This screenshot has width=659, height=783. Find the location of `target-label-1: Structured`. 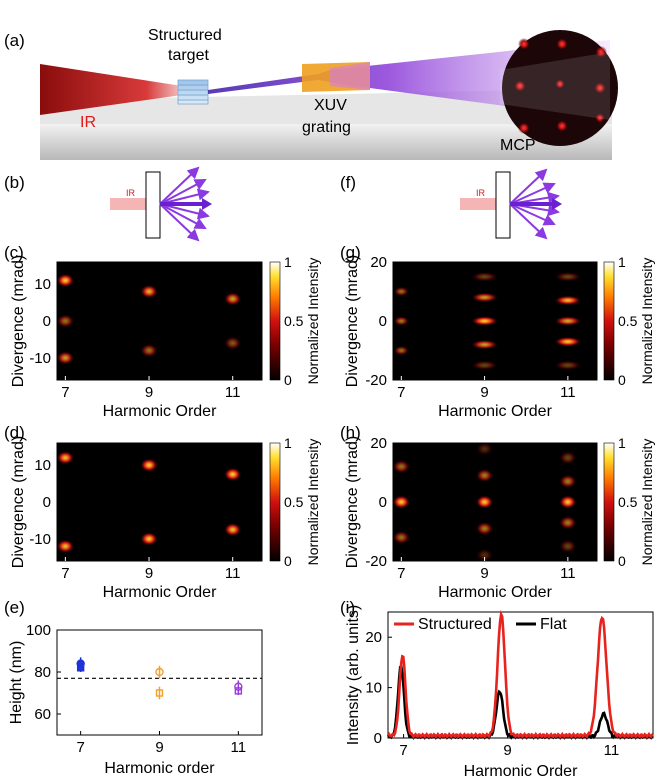

target-label-1: Structured is located at coordinates (185, 35).